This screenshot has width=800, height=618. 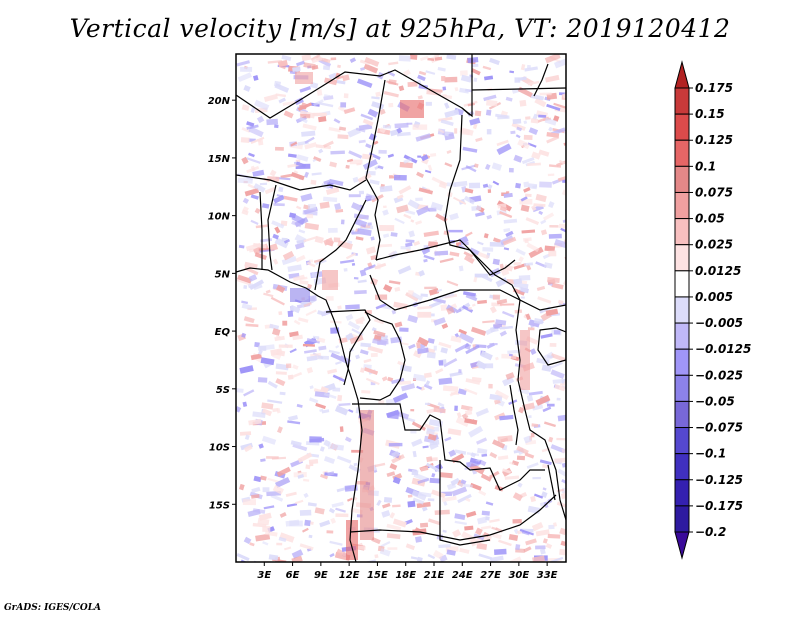 What do you see at coordinates (53, 608) in the screenshot?
I see `grads-credit: GrADS: IGES/COLA` at bounding box center [53, 608].